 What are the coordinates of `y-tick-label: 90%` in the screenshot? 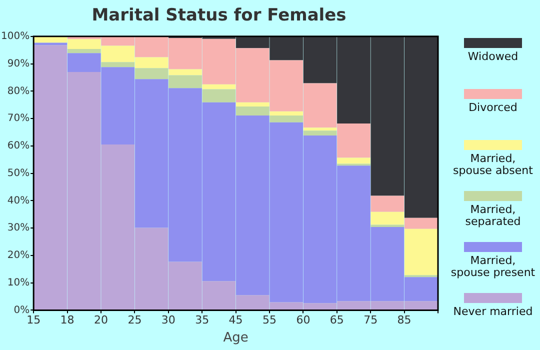 It's located at (18, 64).